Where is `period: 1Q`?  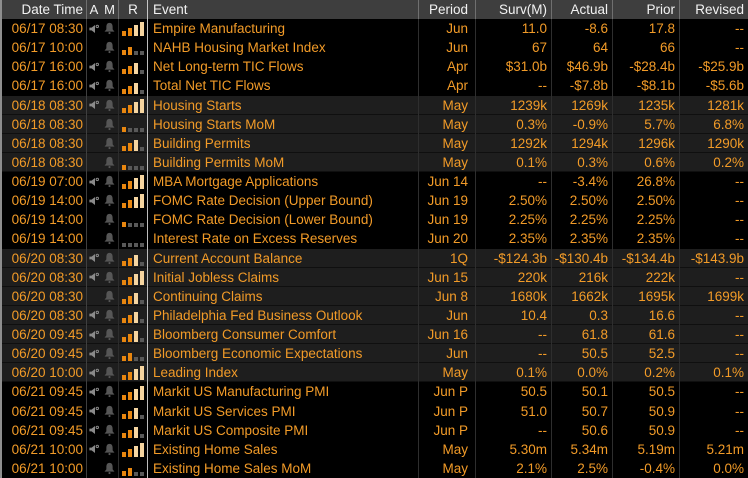 period: 1Q is located at coordinates (447, 258).